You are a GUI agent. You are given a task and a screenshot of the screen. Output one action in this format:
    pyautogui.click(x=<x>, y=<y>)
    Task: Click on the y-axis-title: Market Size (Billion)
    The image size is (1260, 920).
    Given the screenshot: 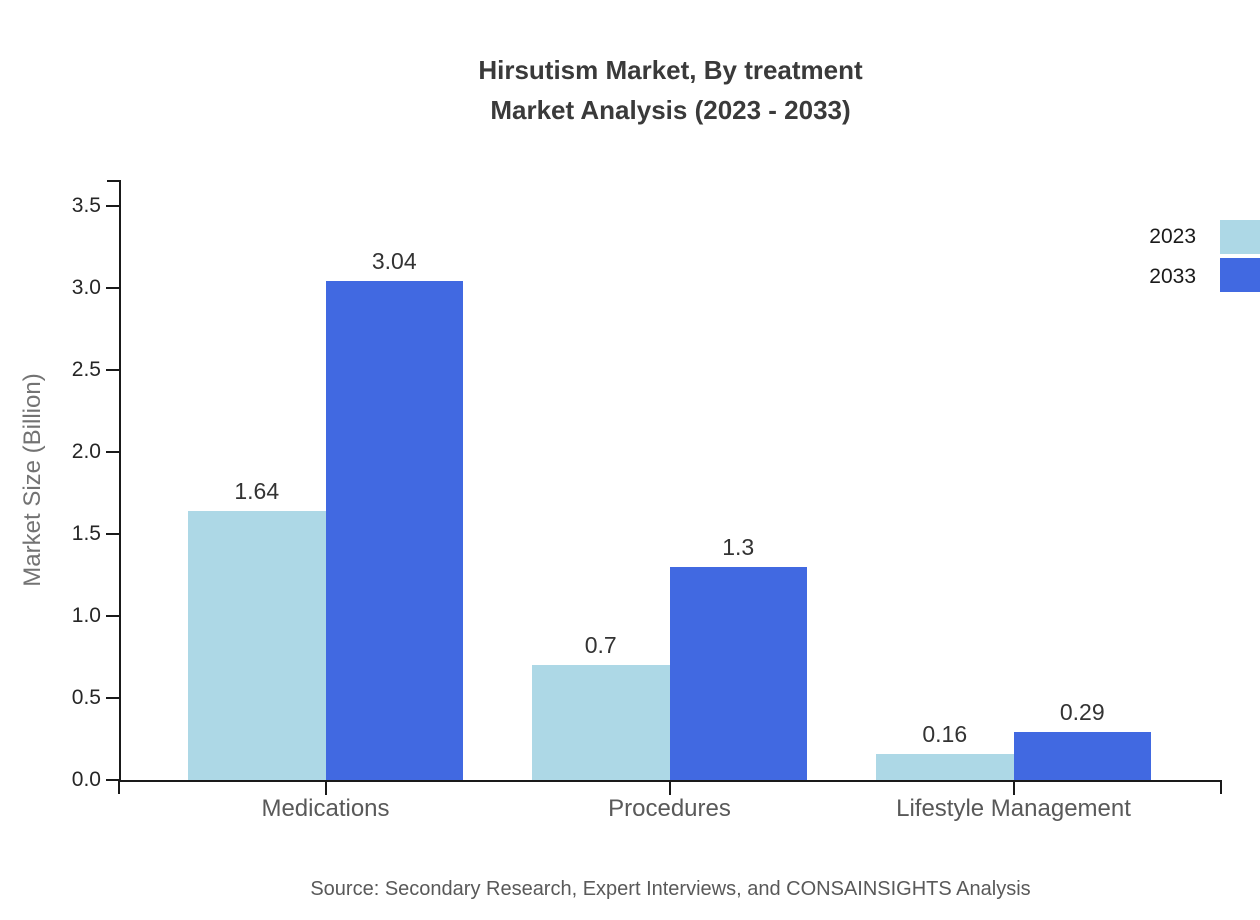 What is the action you would take?
    pyautogui.click(x=32, y=480)
    